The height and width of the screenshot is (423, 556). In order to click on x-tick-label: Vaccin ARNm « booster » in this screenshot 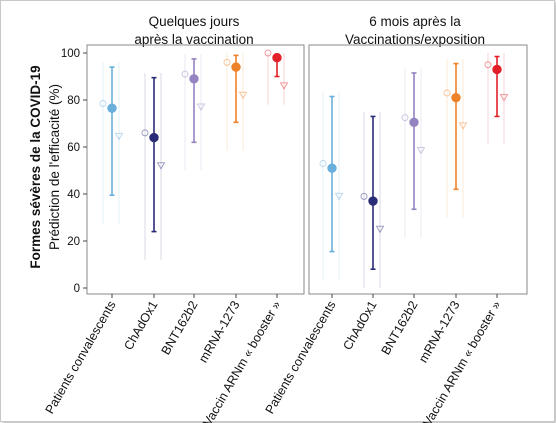, I will do `click(461, 360)`.